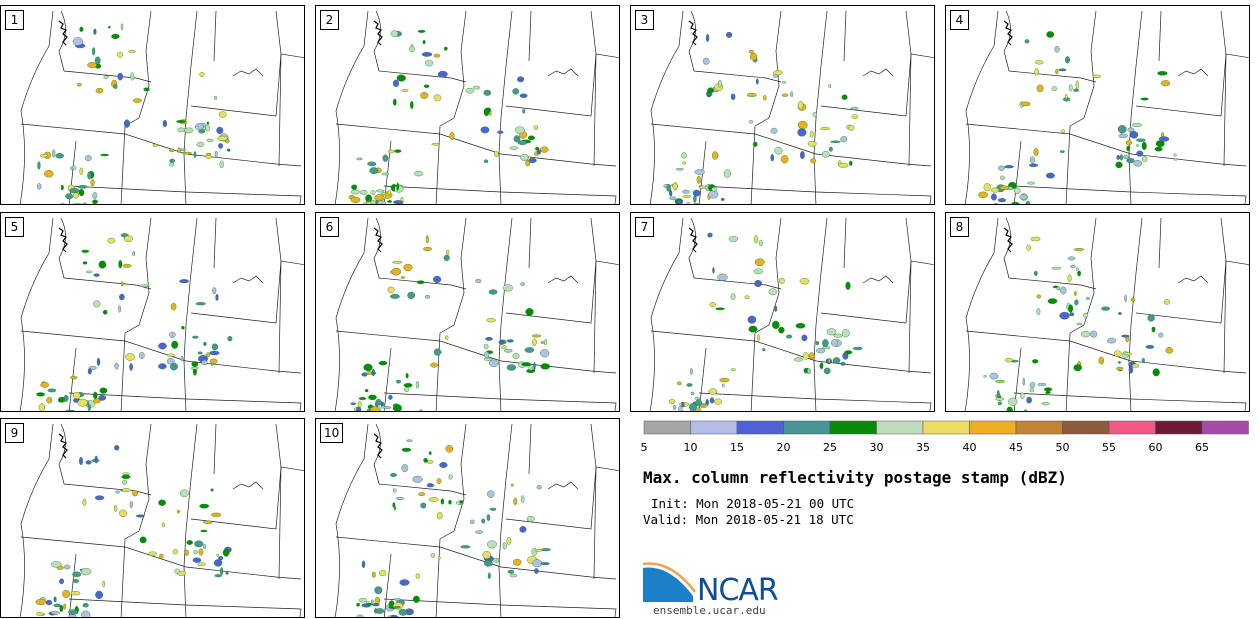 The width and height of the screenshot is (1260, 619). What do you see at coordinates (1016, 447) in the screenshot?
I see `colorbar-tick-label: 45` at bounding box center [1016, 447].